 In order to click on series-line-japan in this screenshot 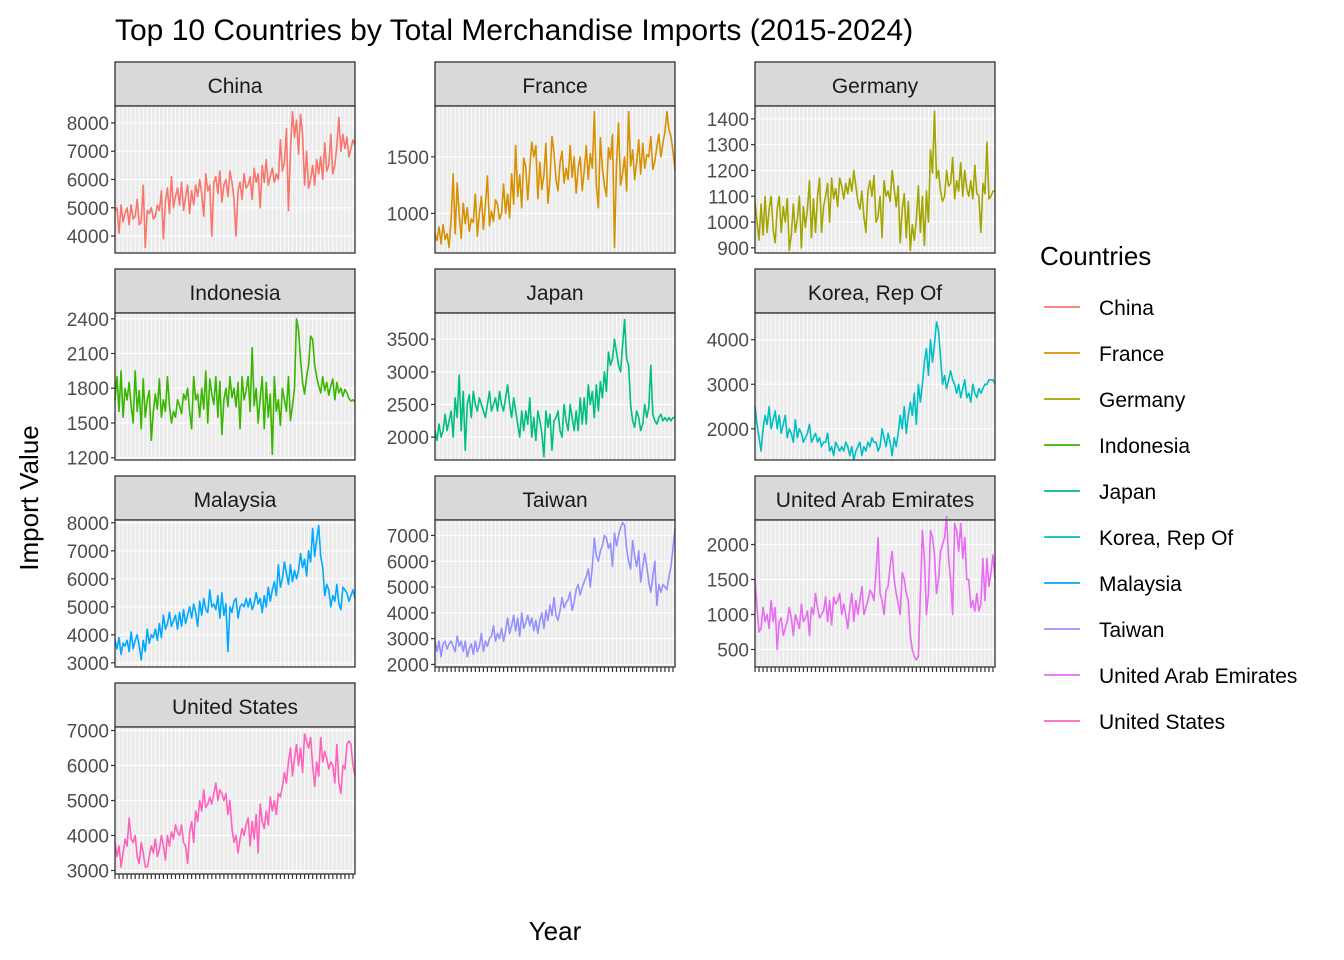, I will do `click(554, 388)`.